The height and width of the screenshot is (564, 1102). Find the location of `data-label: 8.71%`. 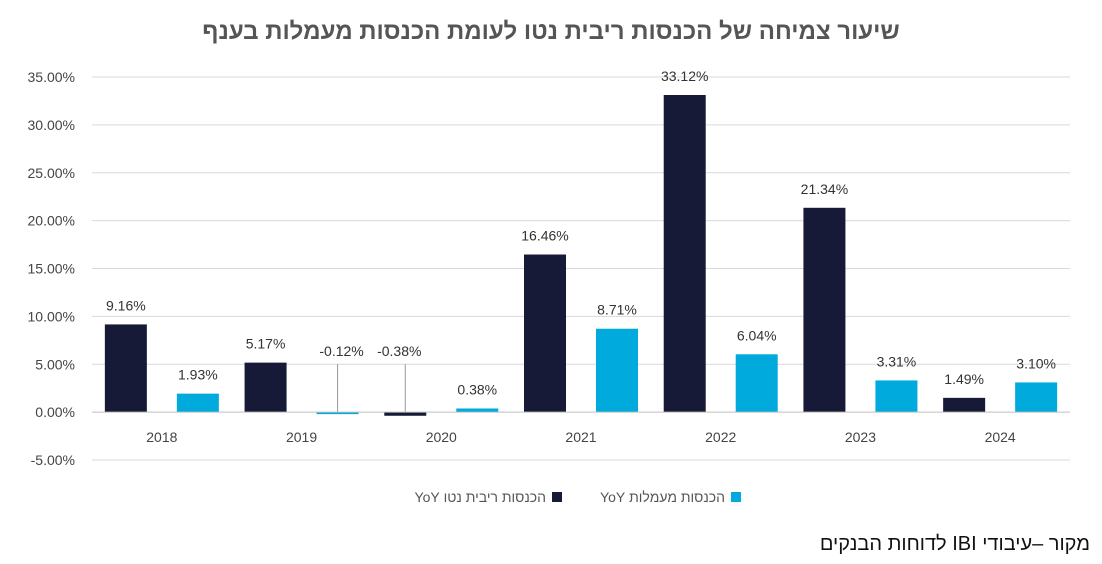

data-label: 8.71% is located at coordinates (617, 310).